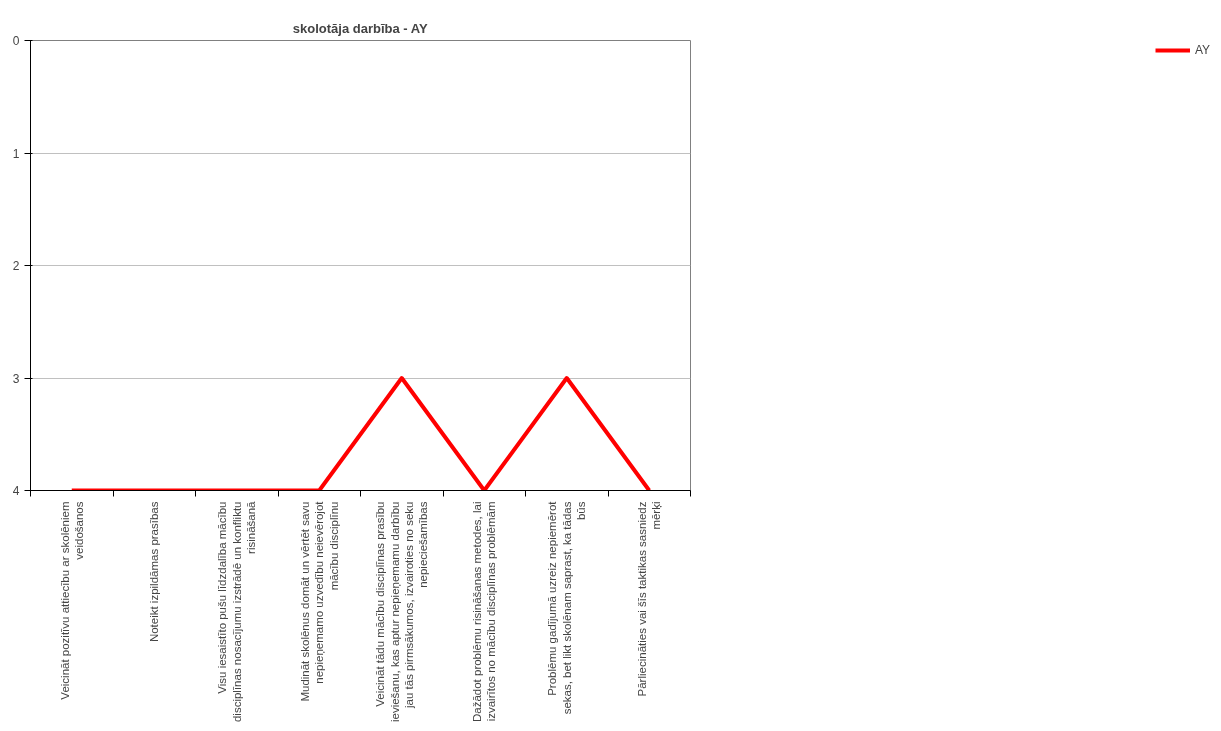 The width and height of the screenshot is (1221, 731). I want to click on y-tick-label: 4, so click(16, 491).